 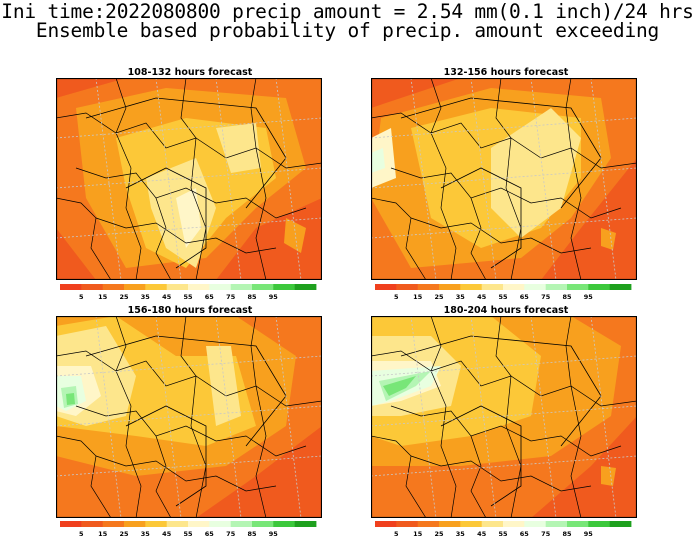 I want to click on panel-title-156-180: 156-180 hours forecast, so click(x=190, y=310).